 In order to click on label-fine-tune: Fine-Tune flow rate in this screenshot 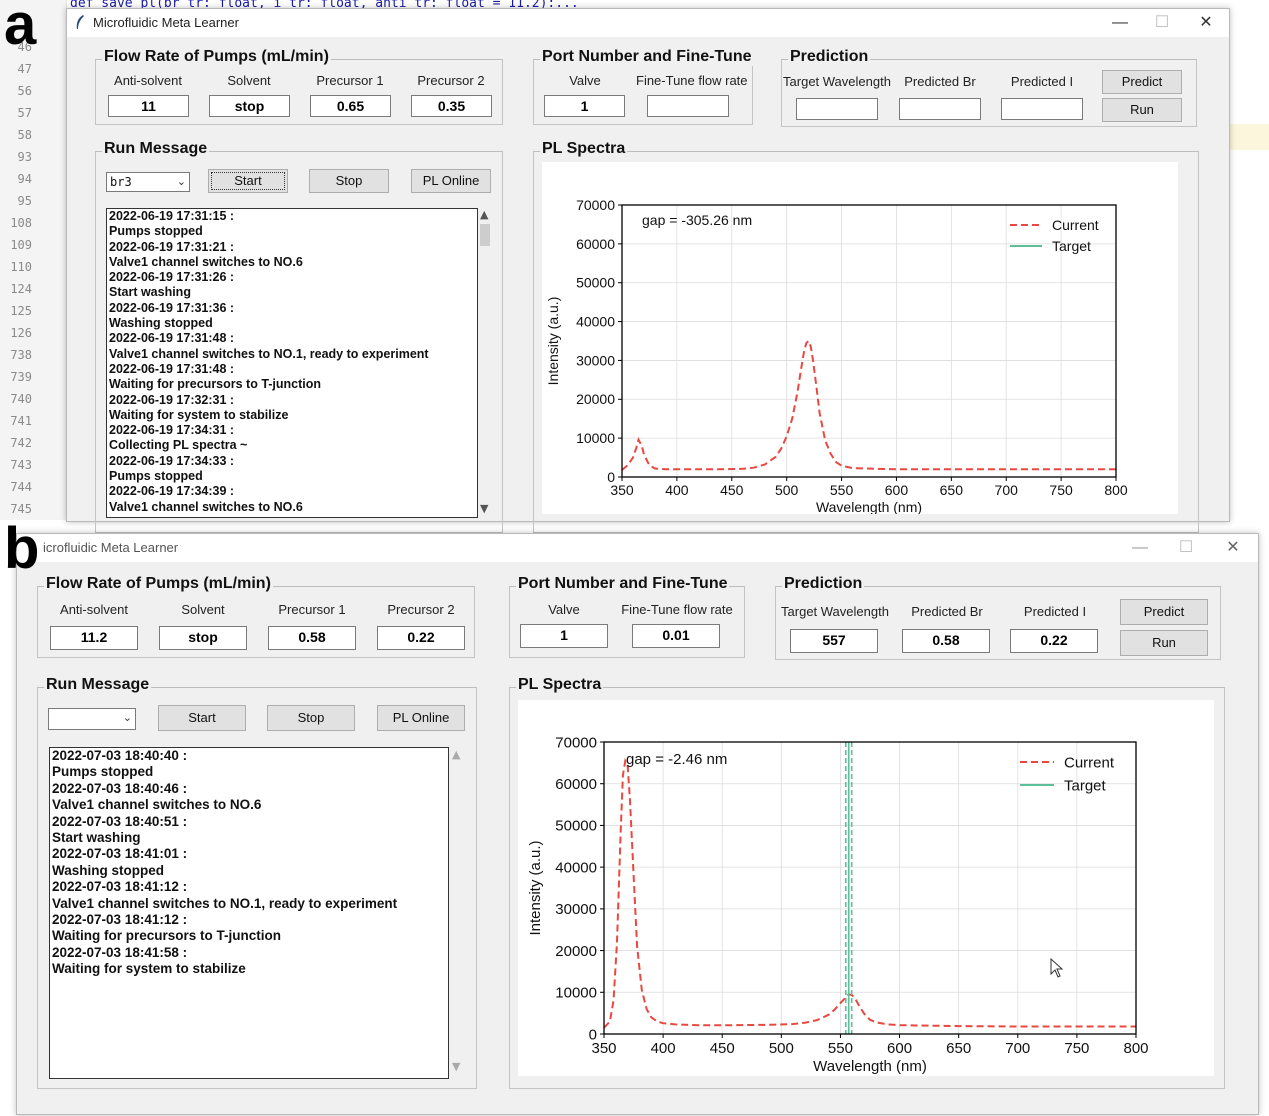, I will do `click(677, 609)`.